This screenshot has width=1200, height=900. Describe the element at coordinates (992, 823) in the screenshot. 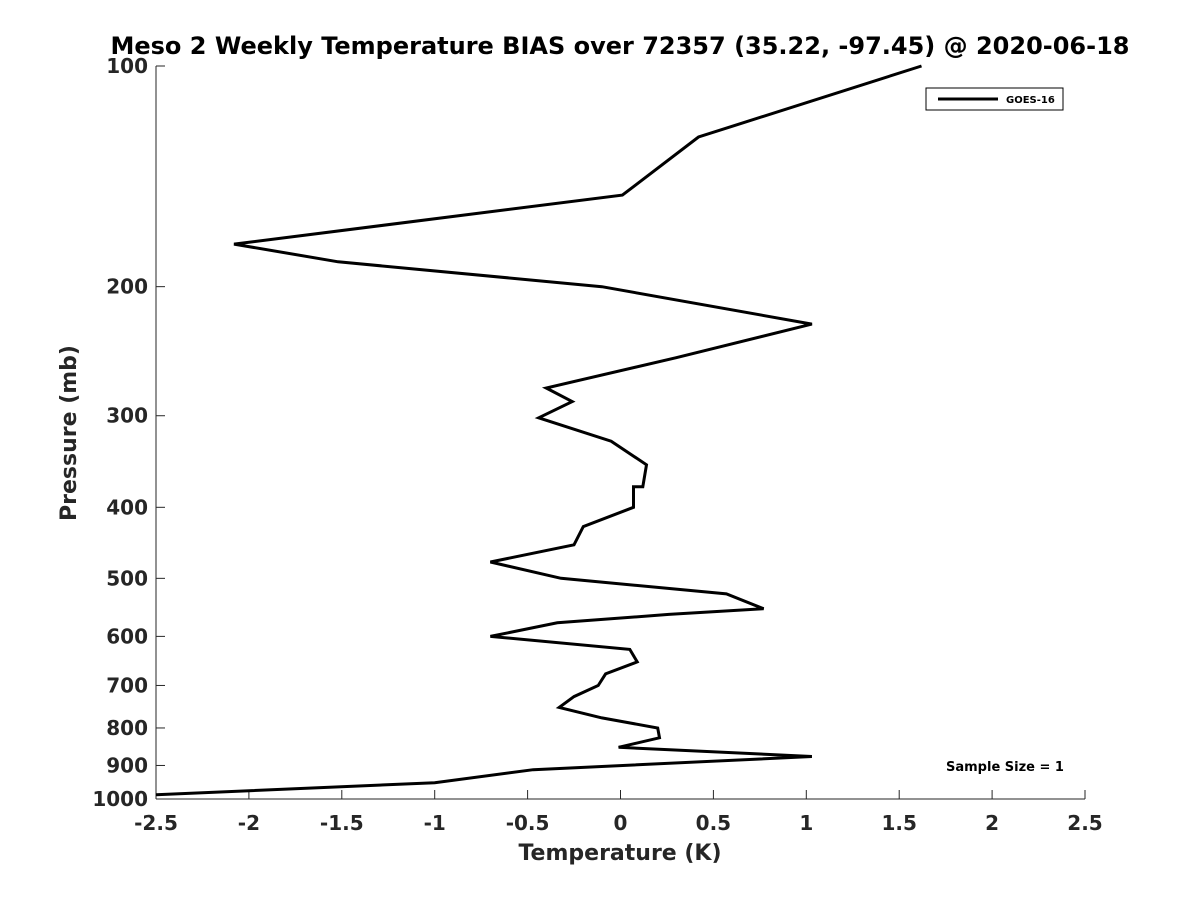

I see `x-tick-label: 2` at that location.